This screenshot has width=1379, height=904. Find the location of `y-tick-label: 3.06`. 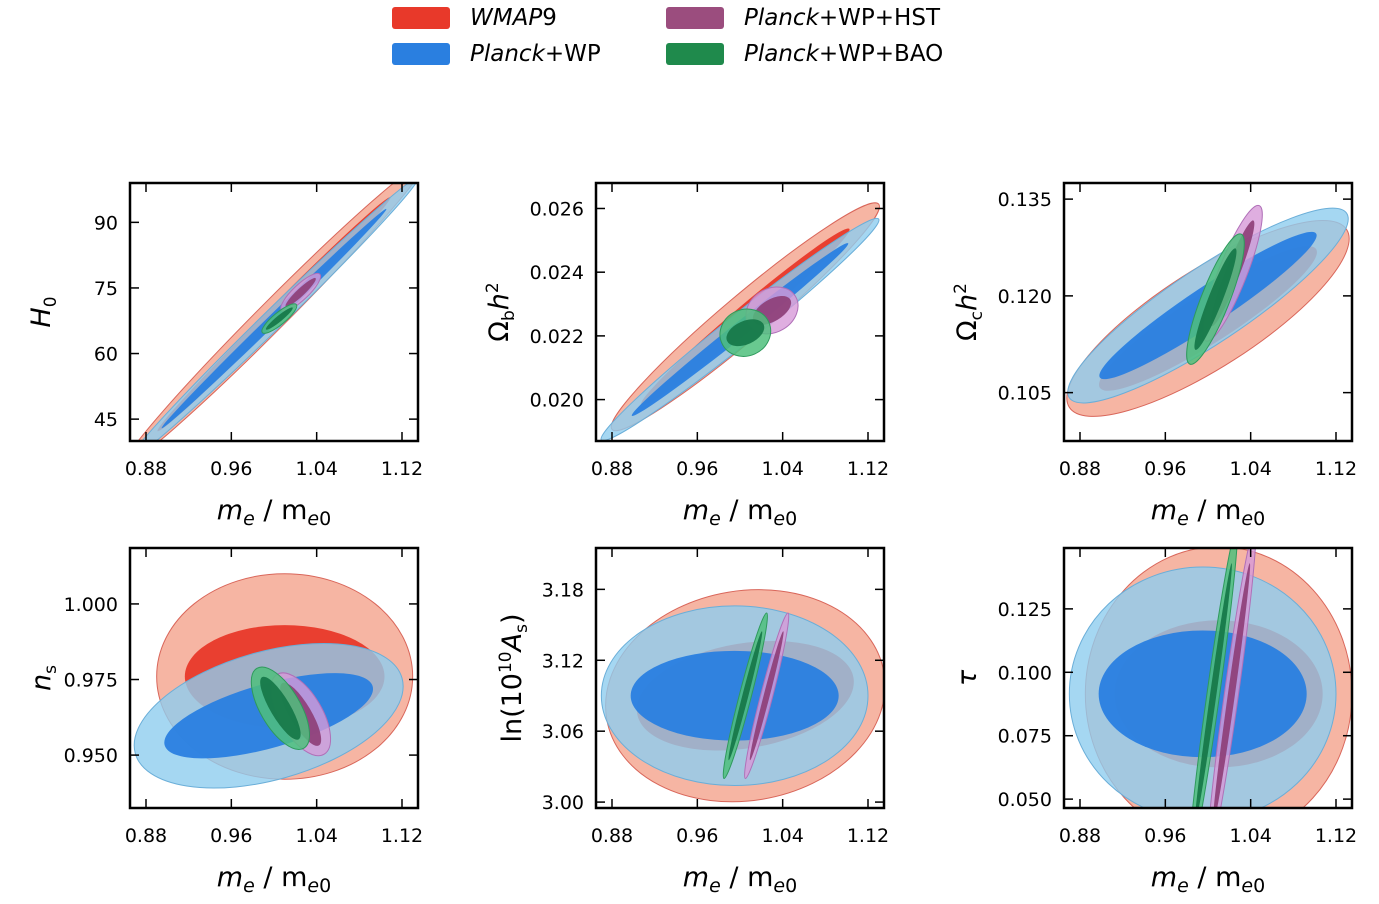

y-tick-label: 3.06 is located at coordinates (563, 732).